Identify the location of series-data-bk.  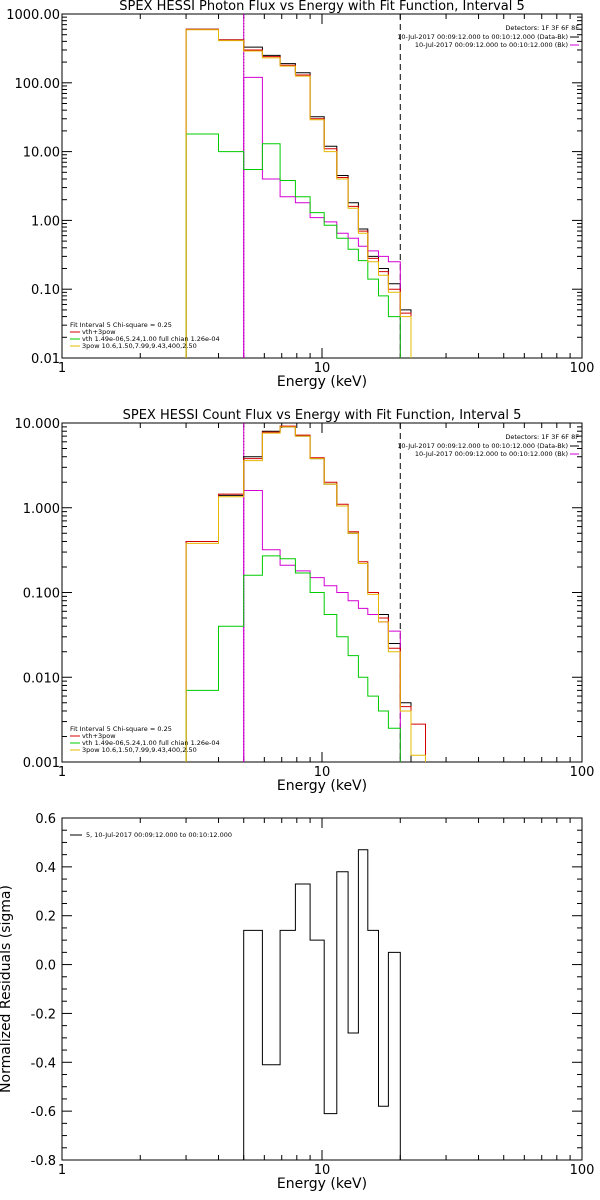
(298, 193).